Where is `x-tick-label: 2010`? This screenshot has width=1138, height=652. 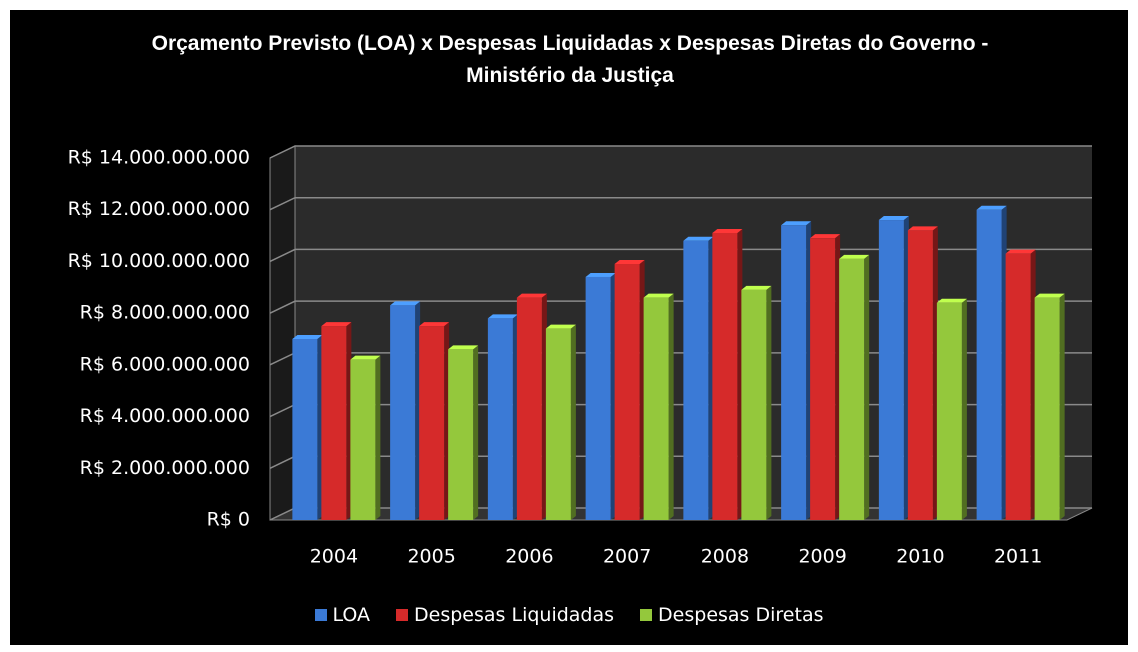
x-tick-label: 2010 is located at coordinates (920, 557).